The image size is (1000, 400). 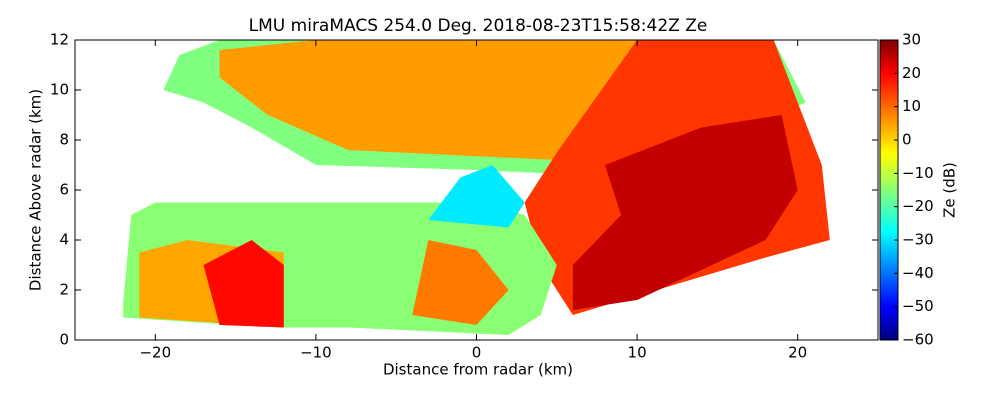 What do you see at coordinates (477, 353) in the screenshot?
I see `x-tick-label: 0` at bounding box center [477, 353].